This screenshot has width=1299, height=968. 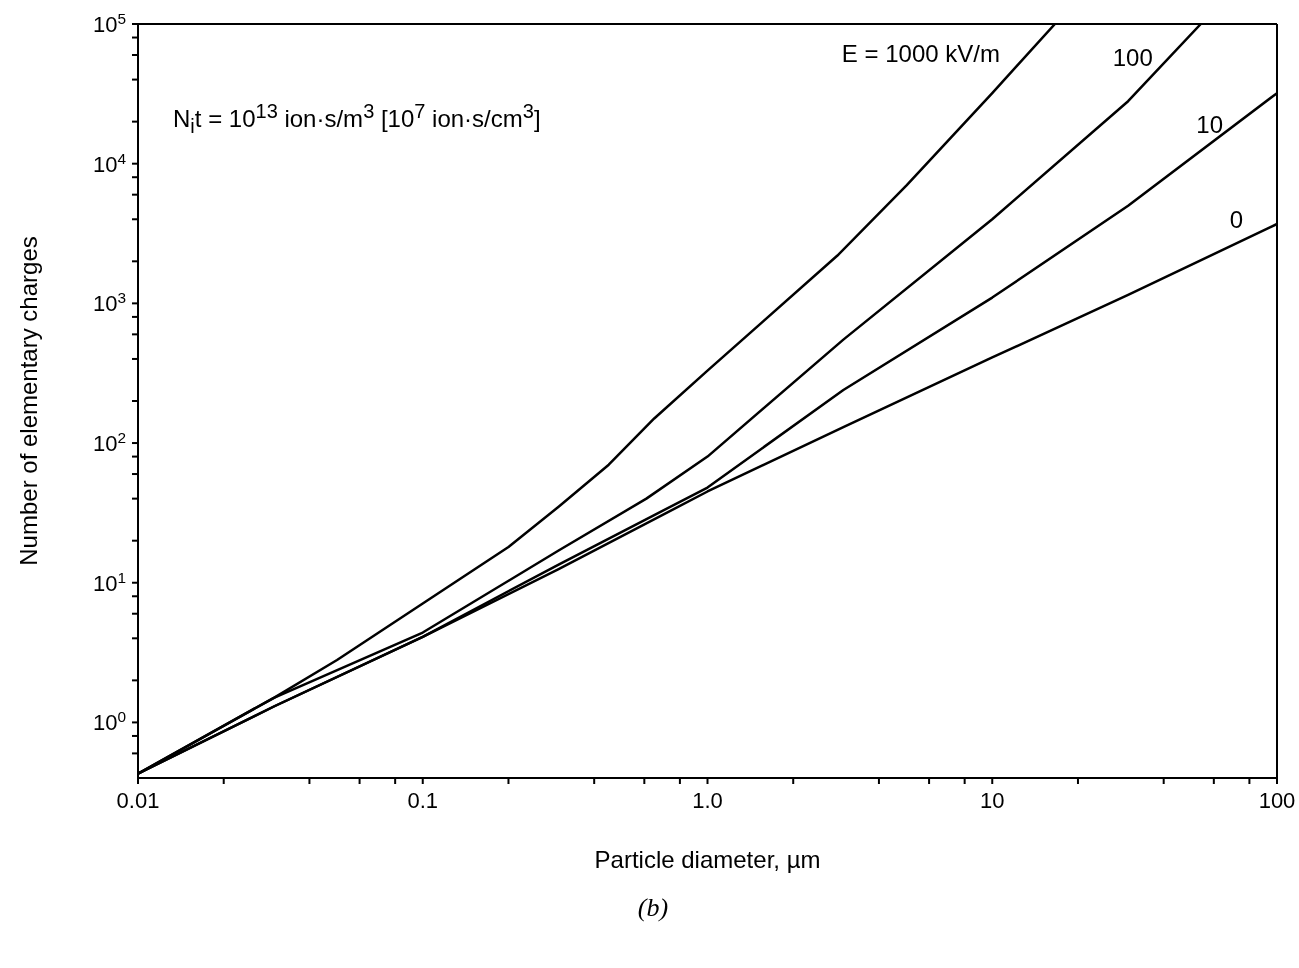 What do you see at coordinates (920, 53) in the screenshot?
I see `series-label: E = 1000 kV/m` at bounding box center [920, 53].